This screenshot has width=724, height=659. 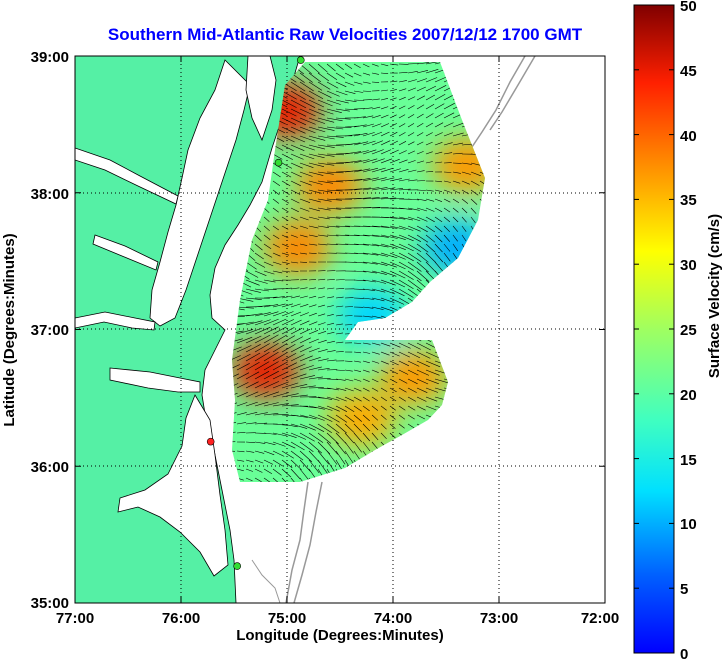 I want to click on james-river, so click(x=115, y=321).